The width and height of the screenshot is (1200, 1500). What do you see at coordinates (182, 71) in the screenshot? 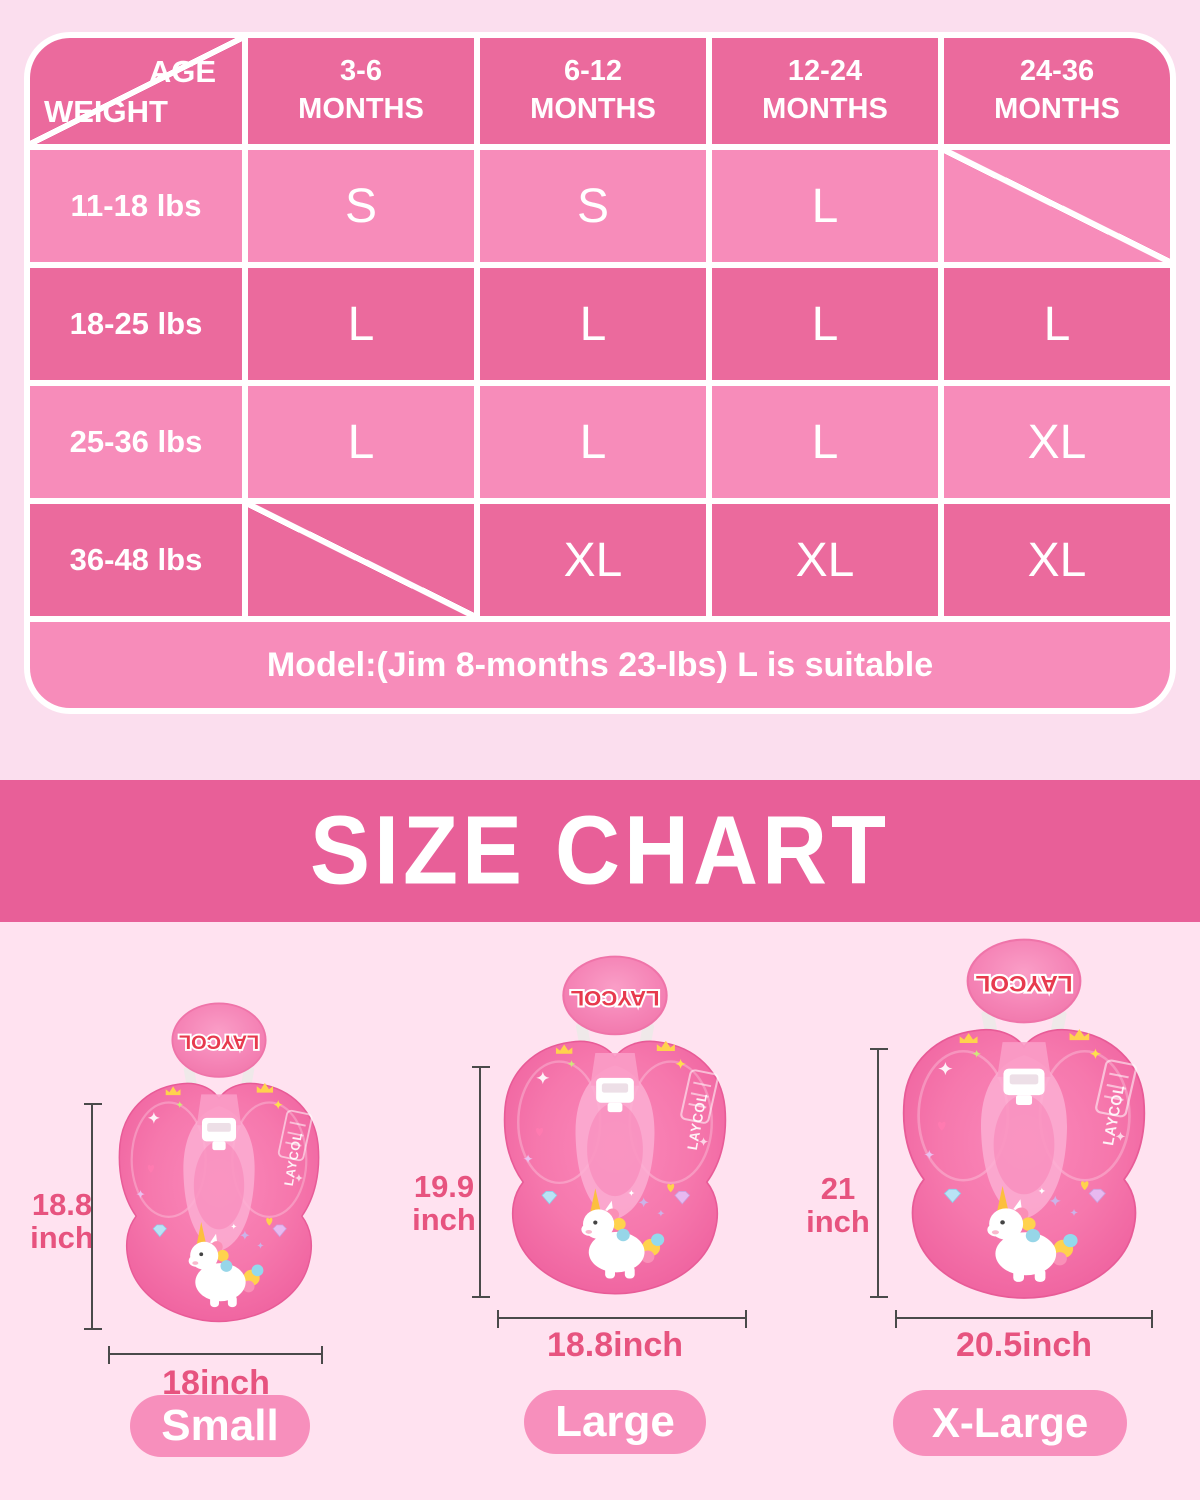
I see `corner-age-label: AGE` at bounding box center [182, 71].